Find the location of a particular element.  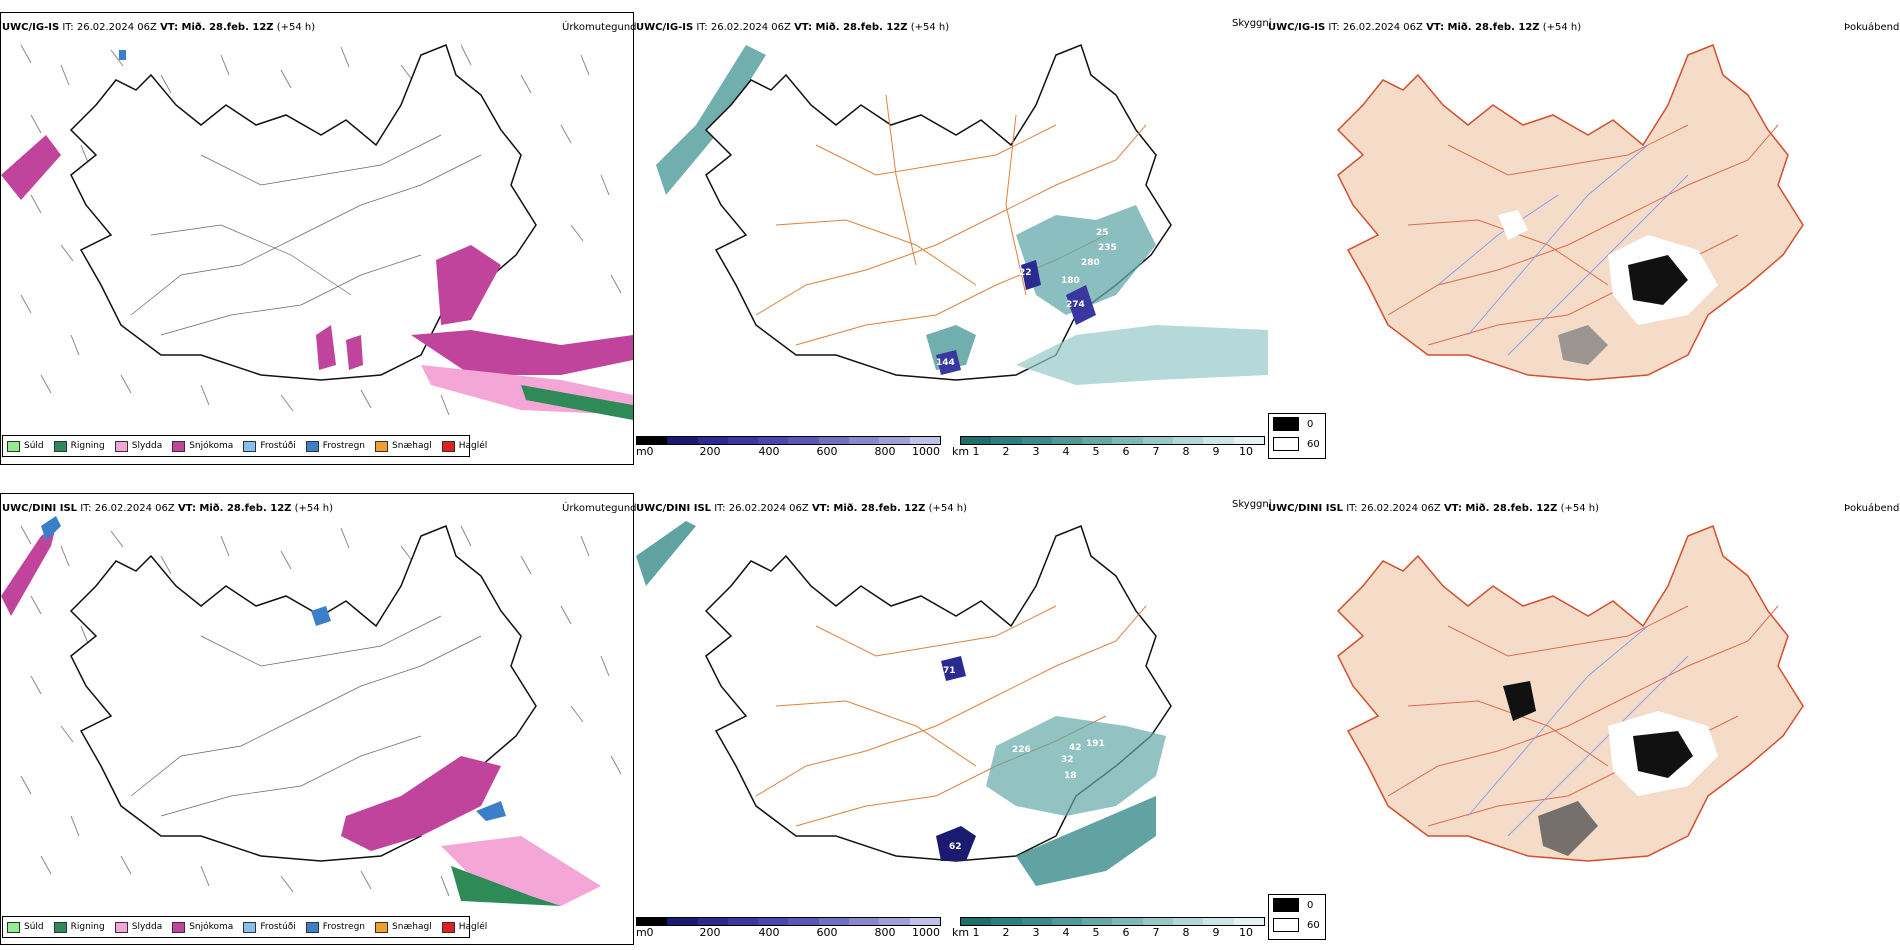

fog-swatch is located at coordinates (1286, 925).